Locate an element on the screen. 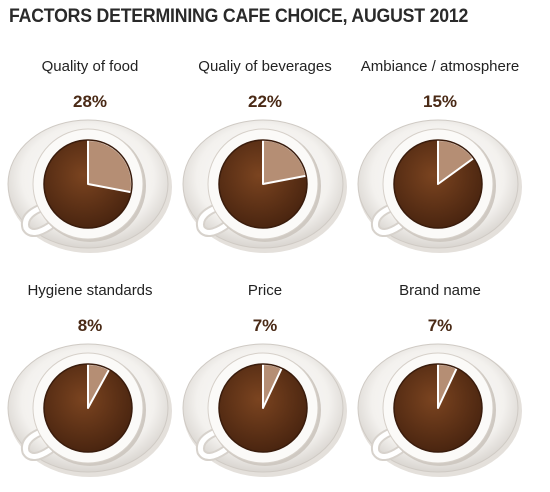 The width and height of the screenshot is (550, 492). cup-chart-ambiance: Ambiance / atmosphere 15% is located at coordinates (440, 163).